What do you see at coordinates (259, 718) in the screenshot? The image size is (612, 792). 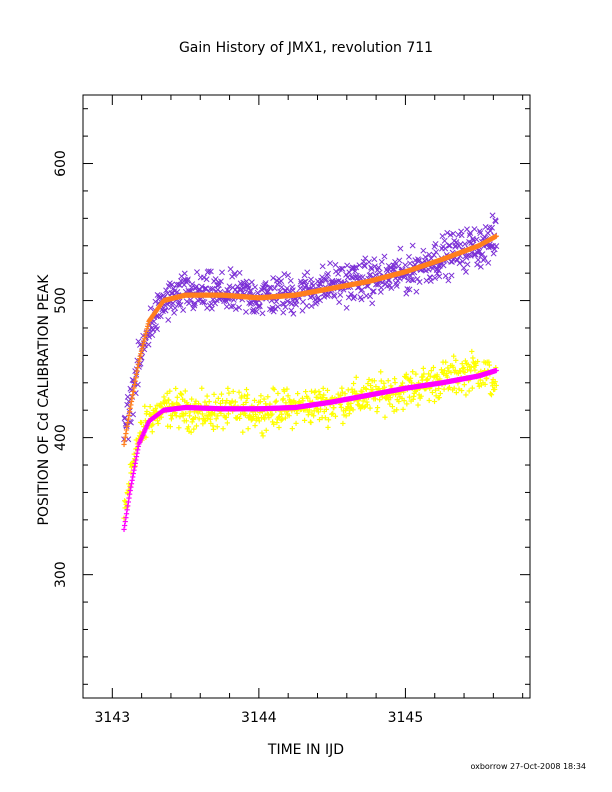 I see `x-tick-label: 3144` at bounding box center [259, 718].